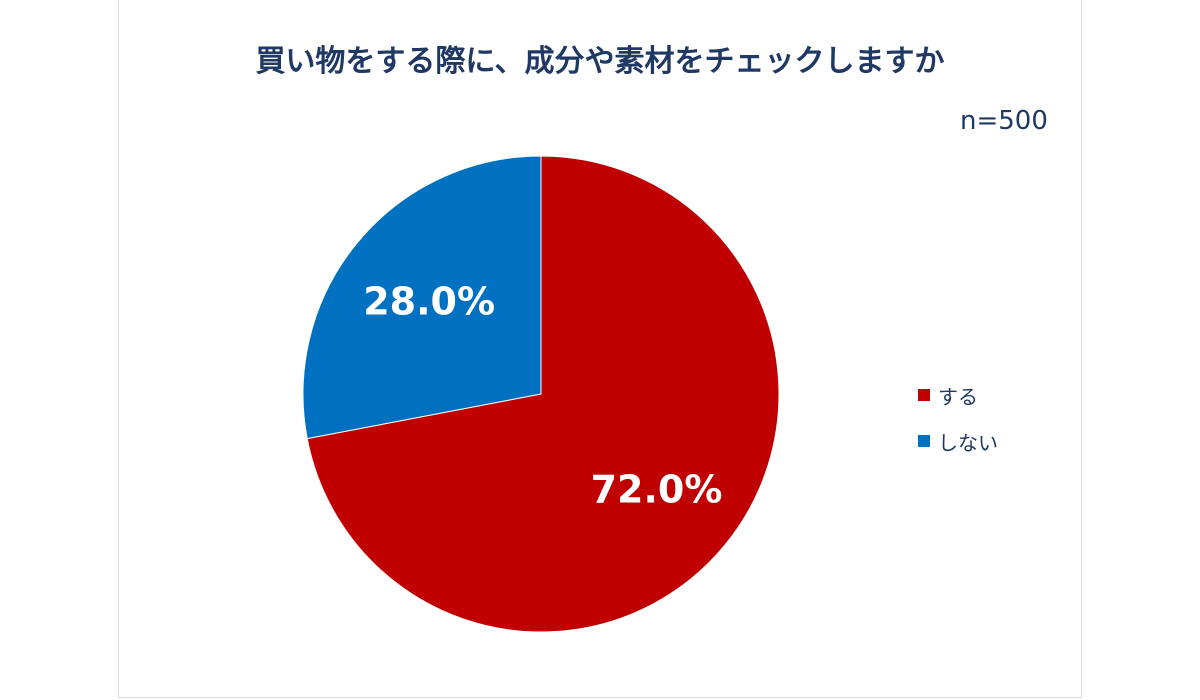 The width and height of the screenshot is (1200, 700). I want to click on legend-label-suru: する, so click(958, 396).